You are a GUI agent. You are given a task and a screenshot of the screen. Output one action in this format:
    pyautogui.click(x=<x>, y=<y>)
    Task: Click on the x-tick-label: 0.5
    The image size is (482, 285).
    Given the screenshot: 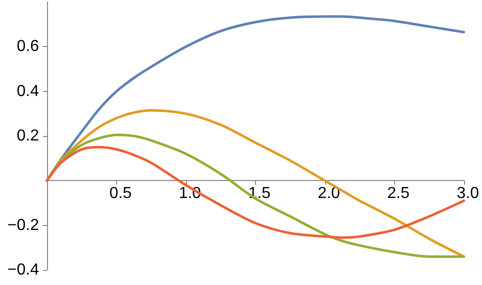 What is the action you would take?
    pyautogui.click(x=120, y=193)
    